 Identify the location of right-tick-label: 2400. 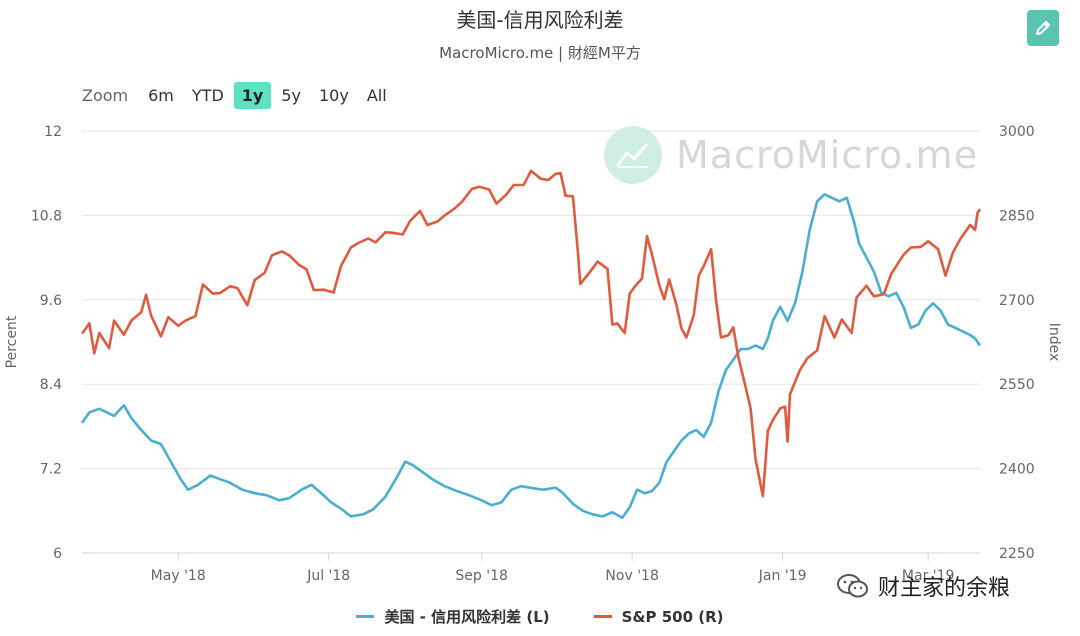
(1017, 470).